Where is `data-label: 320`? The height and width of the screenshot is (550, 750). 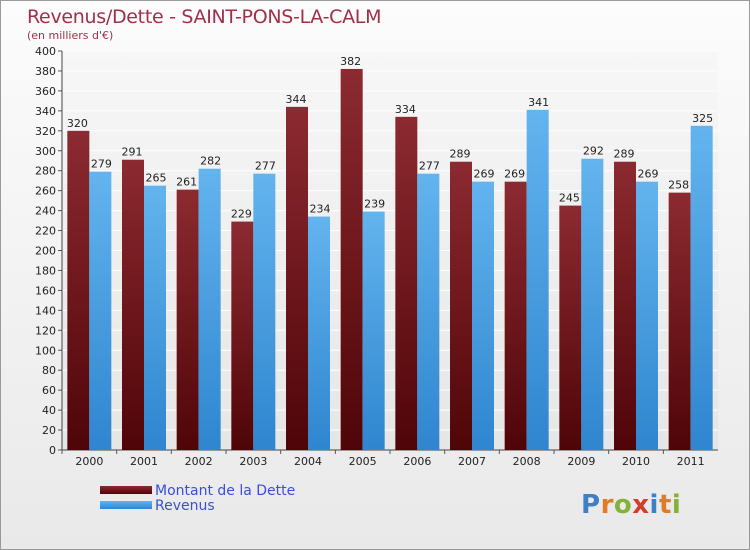 data-label: 320 is located at coordinates (77, 123).